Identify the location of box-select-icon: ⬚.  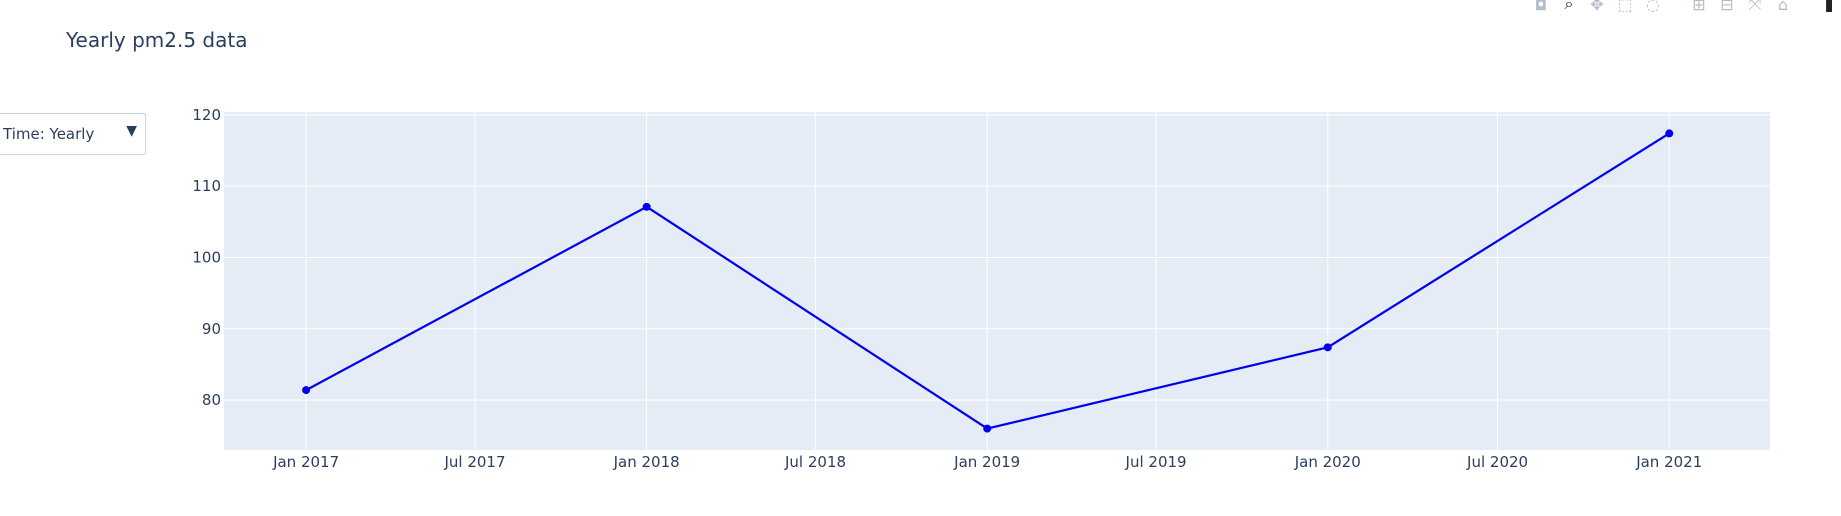
(1625, 7).